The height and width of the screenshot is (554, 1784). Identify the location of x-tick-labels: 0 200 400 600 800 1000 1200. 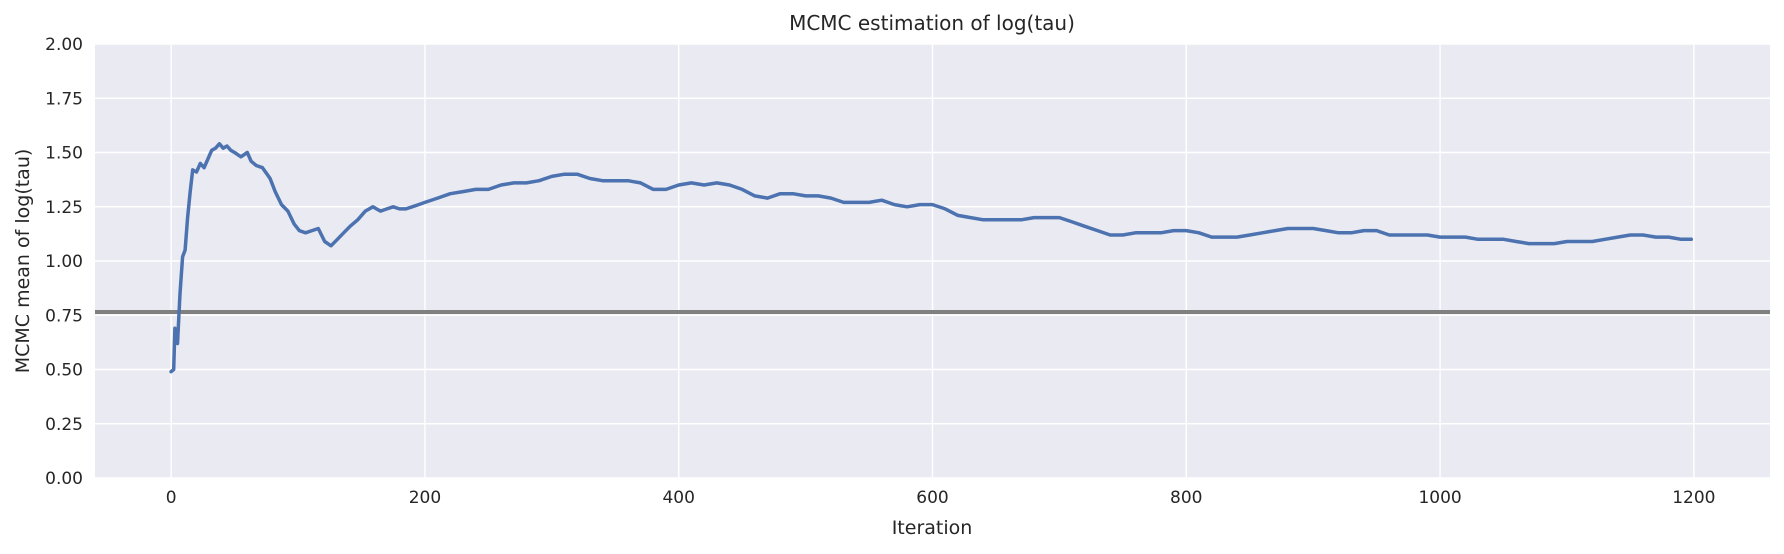
(941, 498).